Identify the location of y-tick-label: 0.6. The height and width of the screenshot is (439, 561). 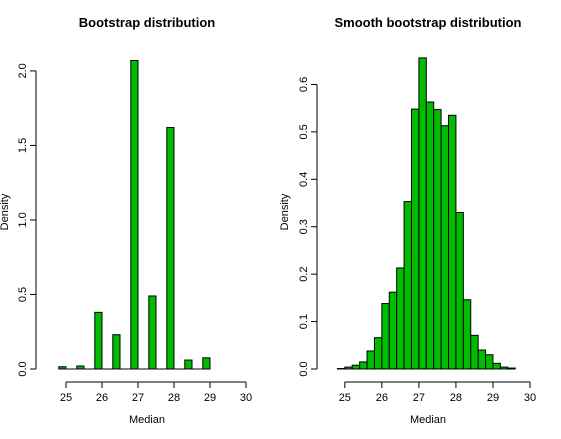
(304, 84).